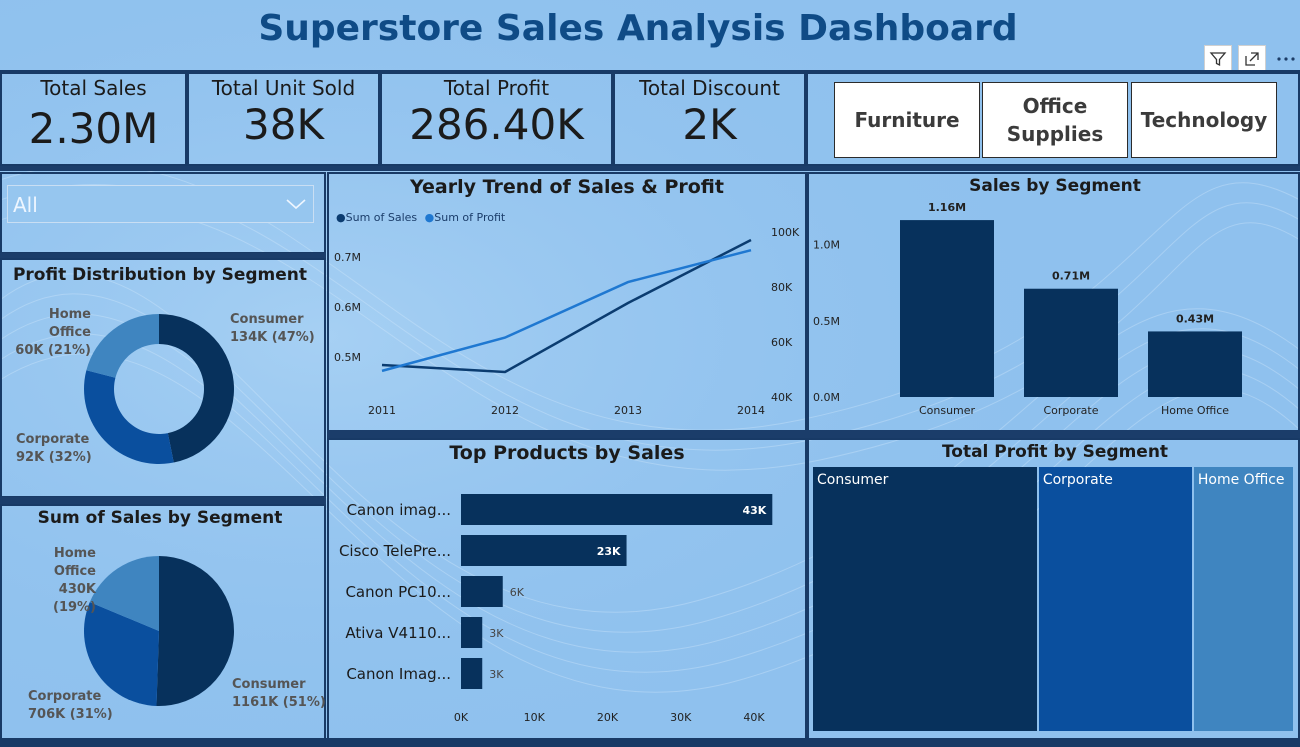 The height and width of the screenshot is (747, 1300). What do you see at coordinates (1195, 318) in the screenshot?
I see `bar-data-label: 0.43M` at bounding box center [1195, 318].